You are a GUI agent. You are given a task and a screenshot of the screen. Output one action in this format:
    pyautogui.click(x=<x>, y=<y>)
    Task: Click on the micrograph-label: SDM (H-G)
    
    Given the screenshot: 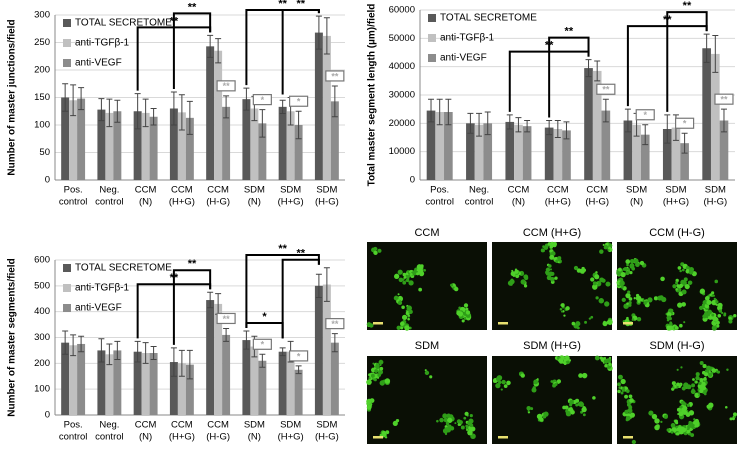 What is the action you would take?
    pyautogui.click(x=677, y=346)
    